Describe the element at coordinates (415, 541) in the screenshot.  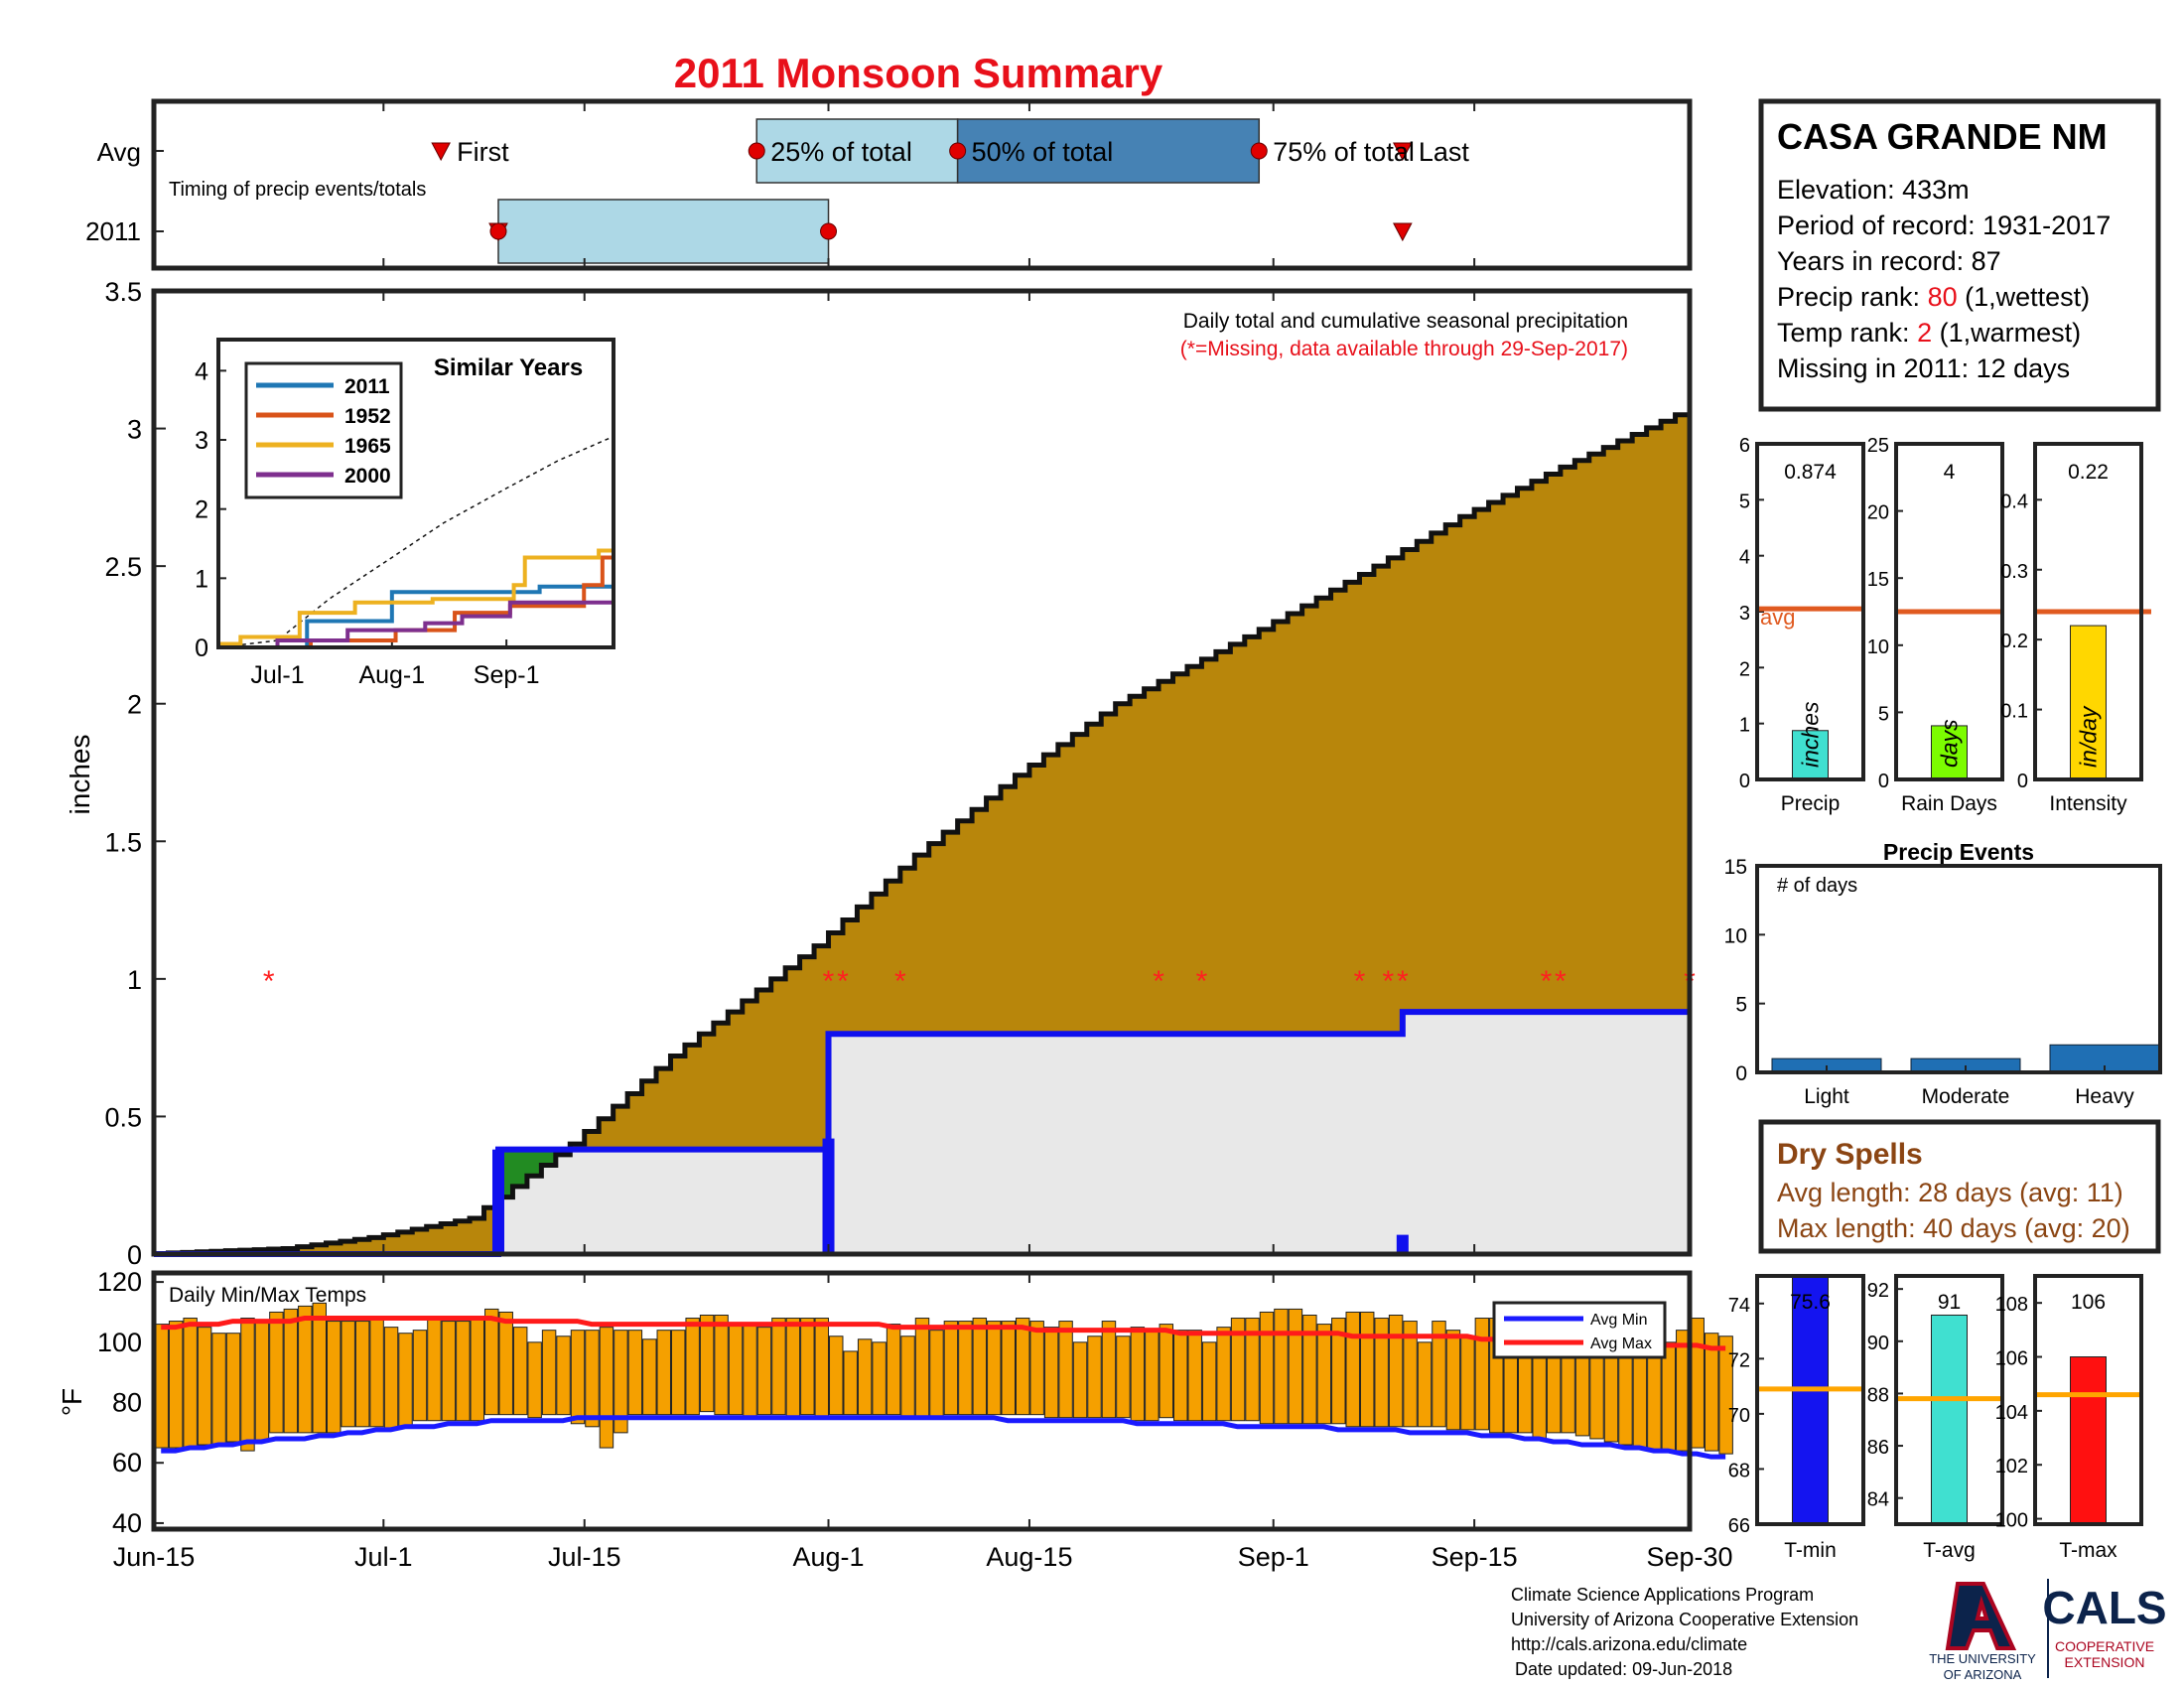
I see `inset-avg-dotted-line` at that location.